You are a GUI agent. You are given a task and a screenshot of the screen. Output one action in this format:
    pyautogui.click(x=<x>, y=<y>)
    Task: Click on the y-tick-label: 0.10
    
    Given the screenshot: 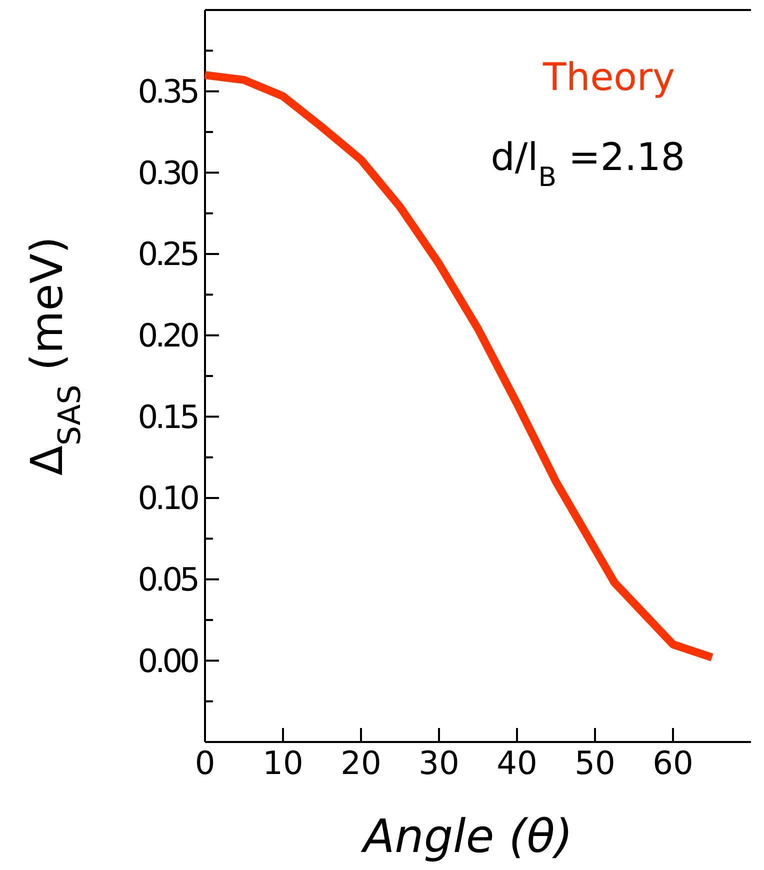 What is the action you would take?
    pyautogui.click(x=168, y=498)
    